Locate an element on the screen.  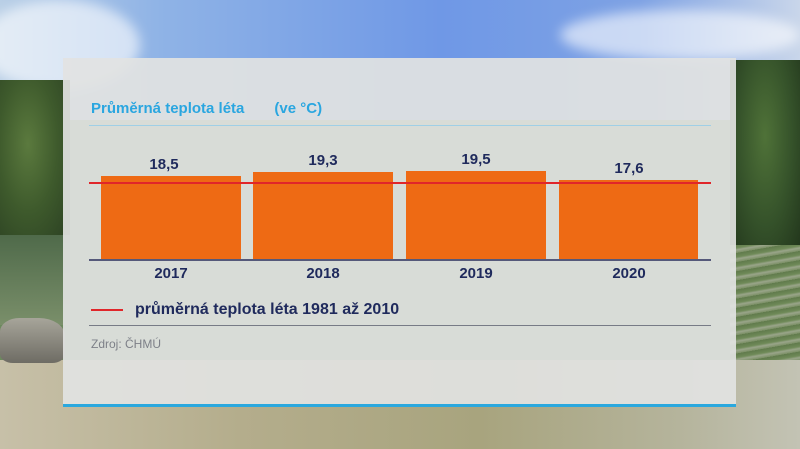
legend-line-swatch is located at coordinates (107, 310).